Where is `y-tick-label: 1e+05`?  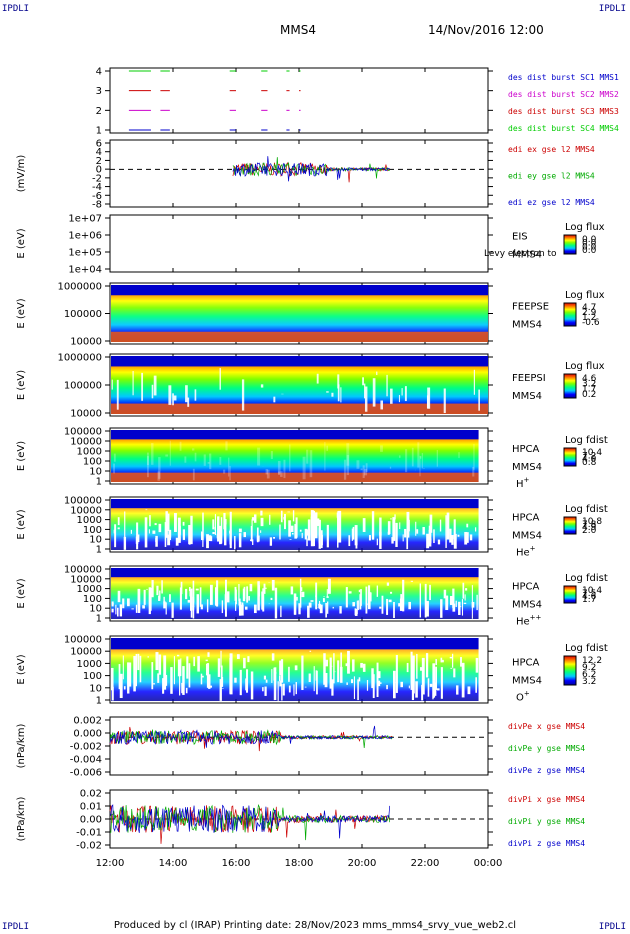 y-tick-label: 1e+05 is located at coordinates (85, 253).